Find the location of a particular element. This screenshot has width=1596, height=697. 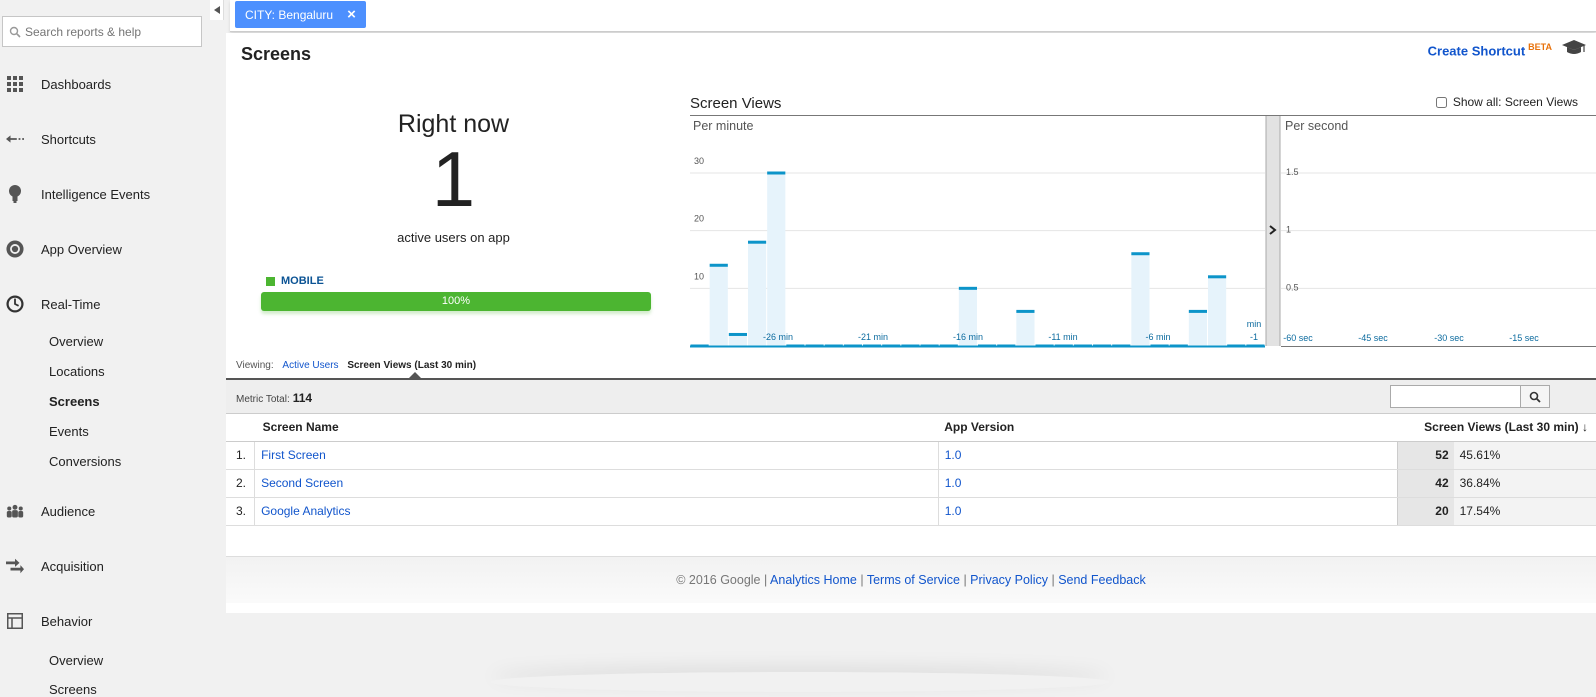

nav-label: App Overview is located at coordinates (81, 249).